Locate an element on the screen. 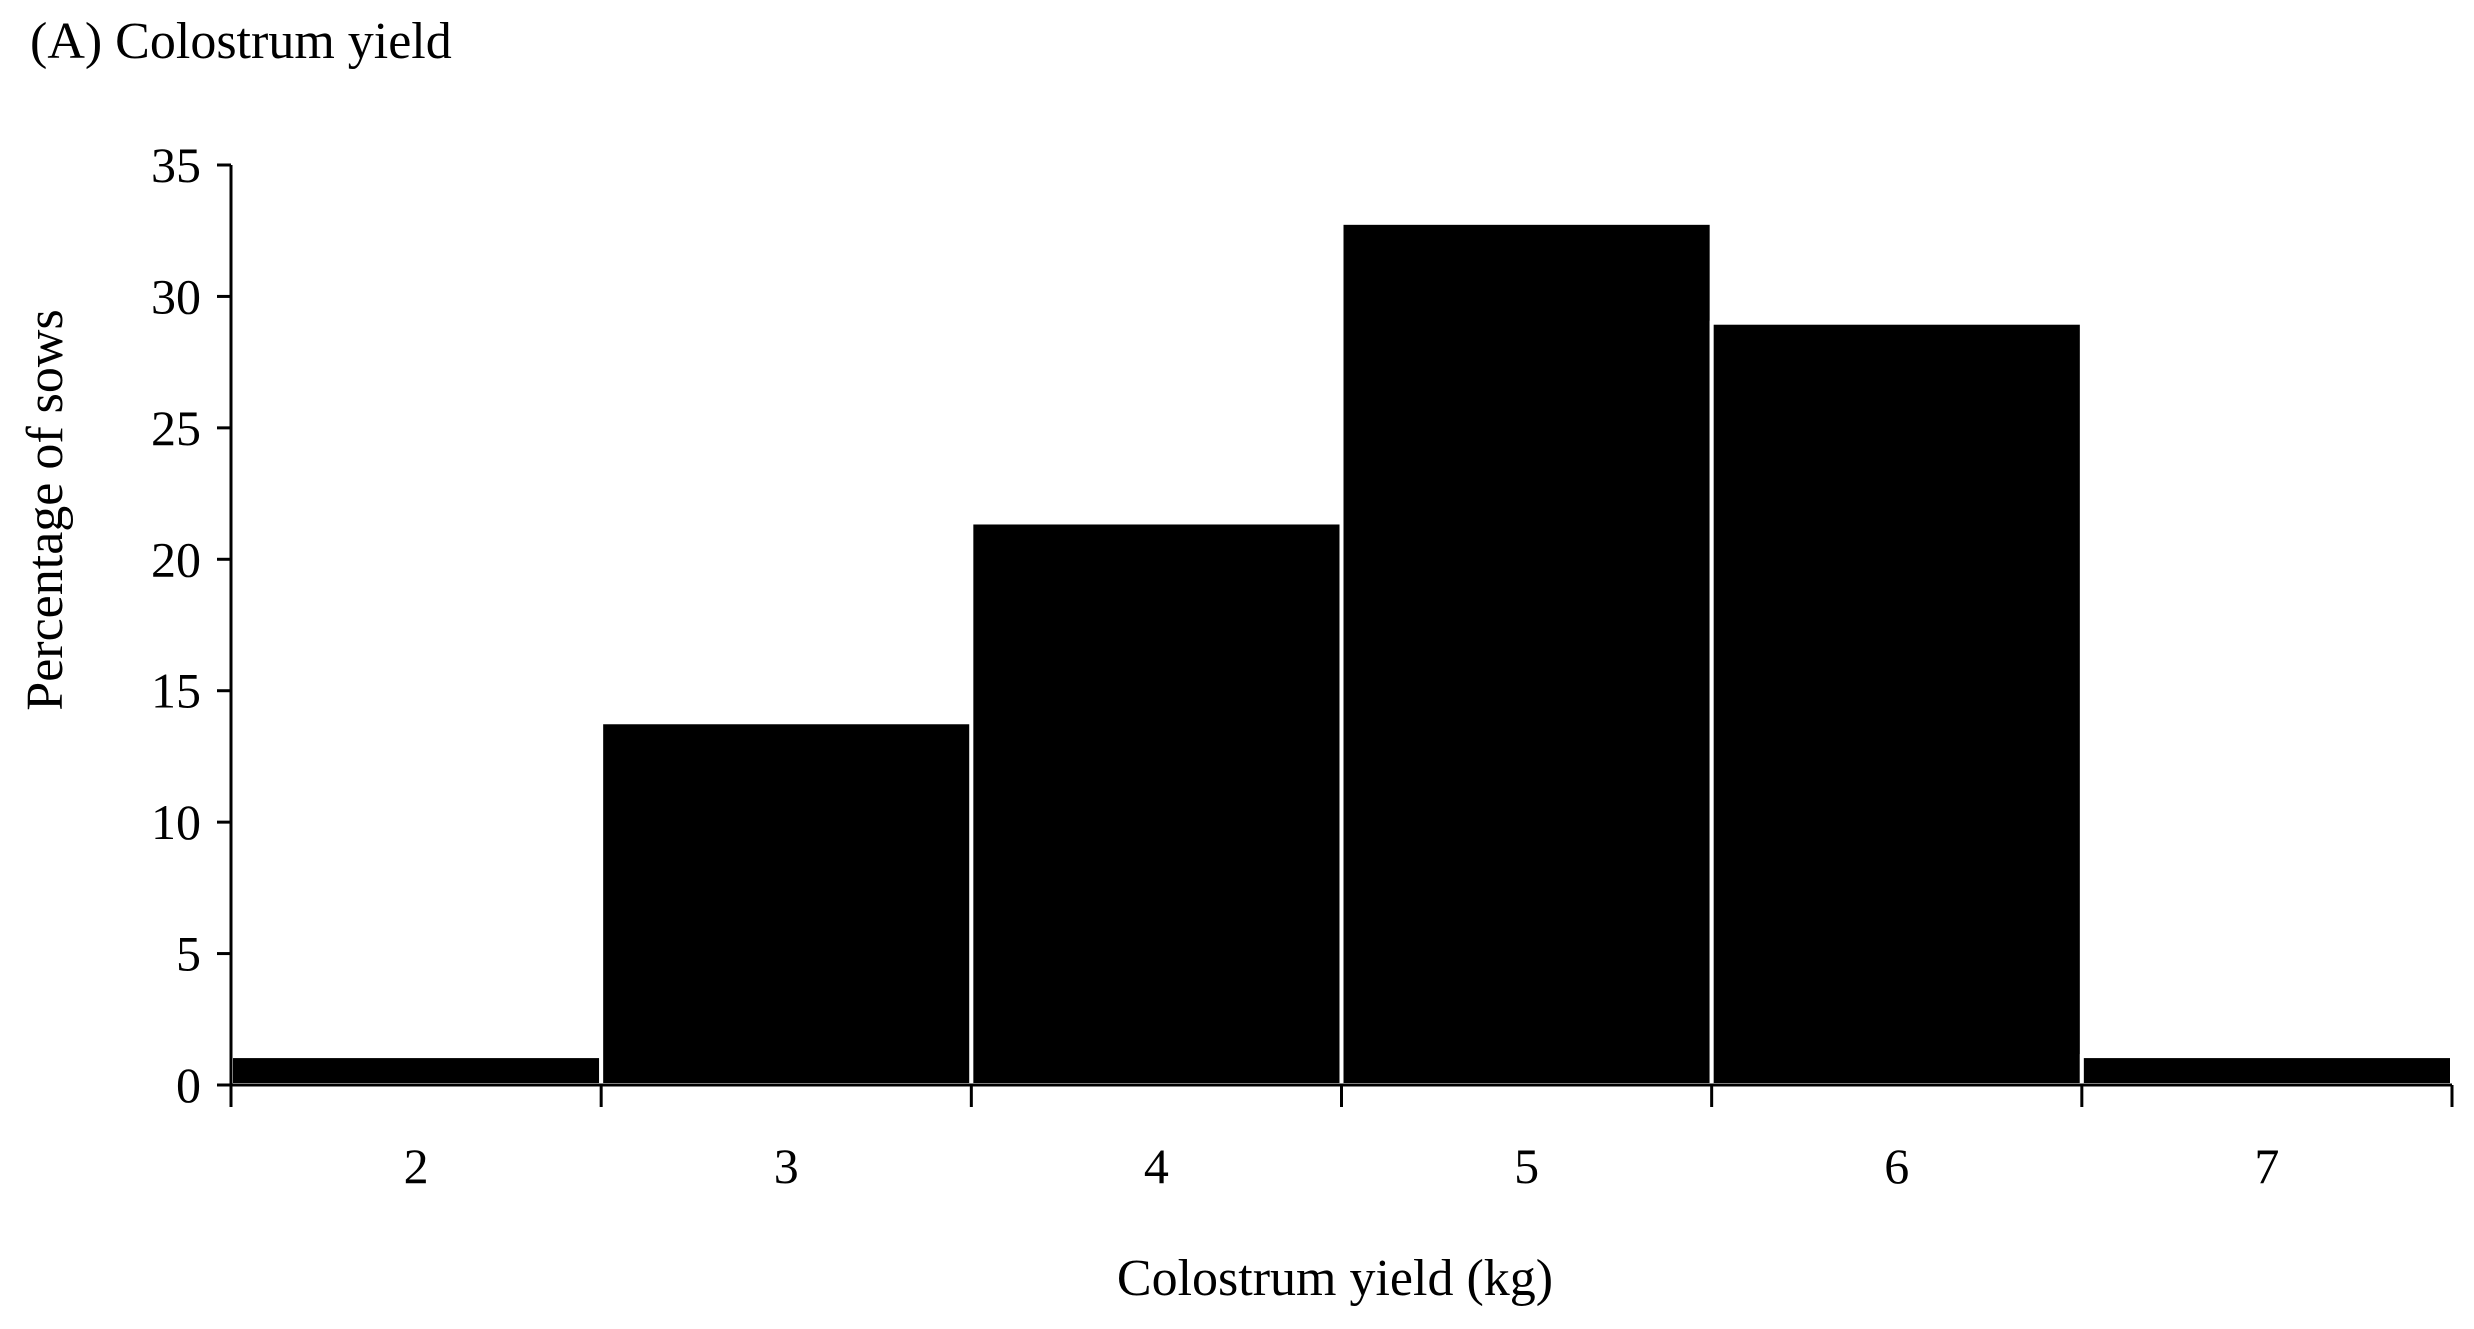 The width and height of the screenshot is (2474, 1329). x-tick-label-7: 7 is located at coordinates (2266, 1166).